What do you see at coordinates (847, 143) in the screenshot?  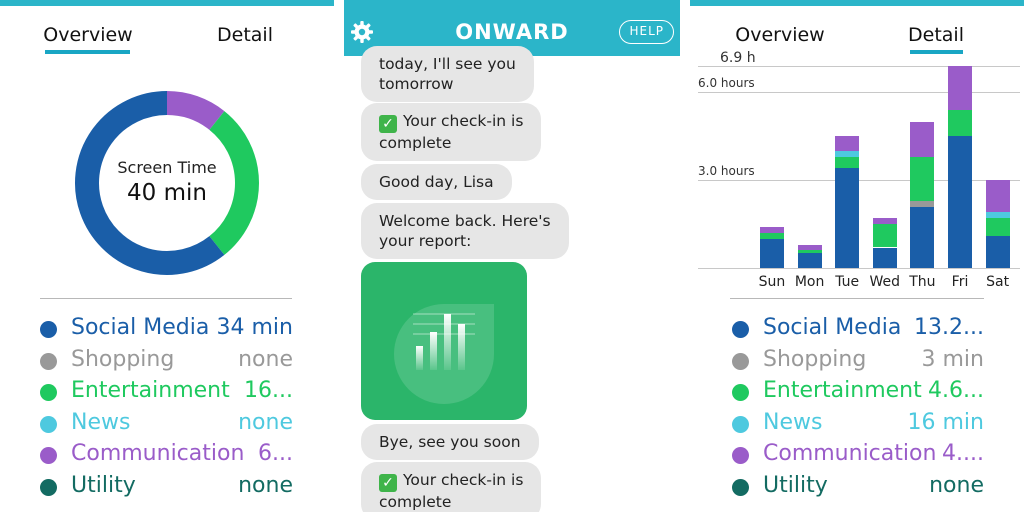 I see `bar-tue-communication` at bounding box center [847, 143].